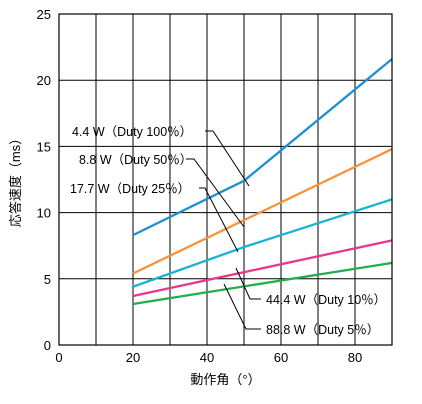 The width and height of the screenshot is (422, 404). Describe the element at coordinates (58, 357) in the screenshot. I see `x-tick-label: 0` at that location.